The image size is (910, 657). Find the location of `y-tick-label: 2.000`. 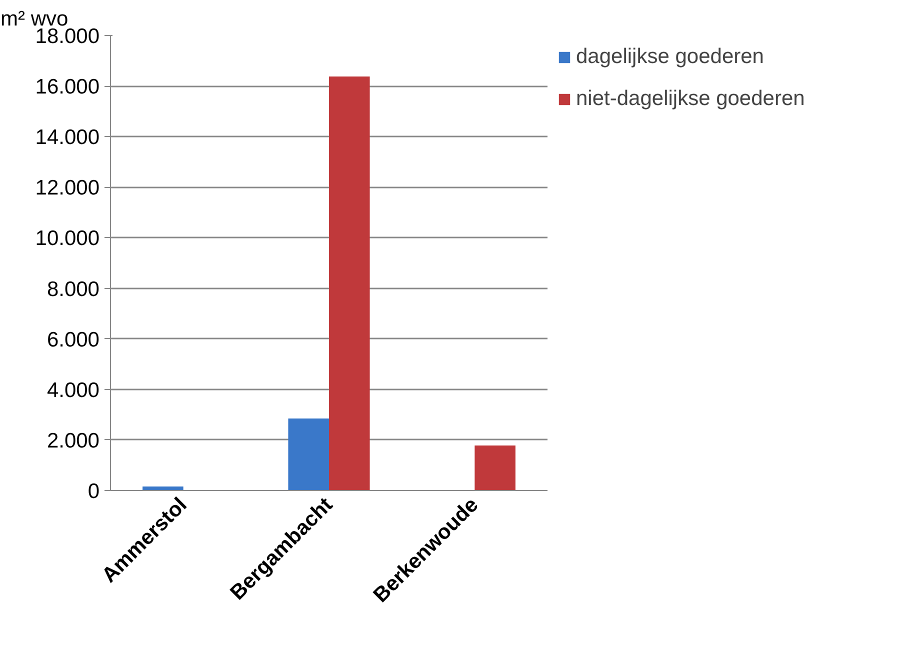

y-tick-label: 2.000 is located at coordinates (73, 440).